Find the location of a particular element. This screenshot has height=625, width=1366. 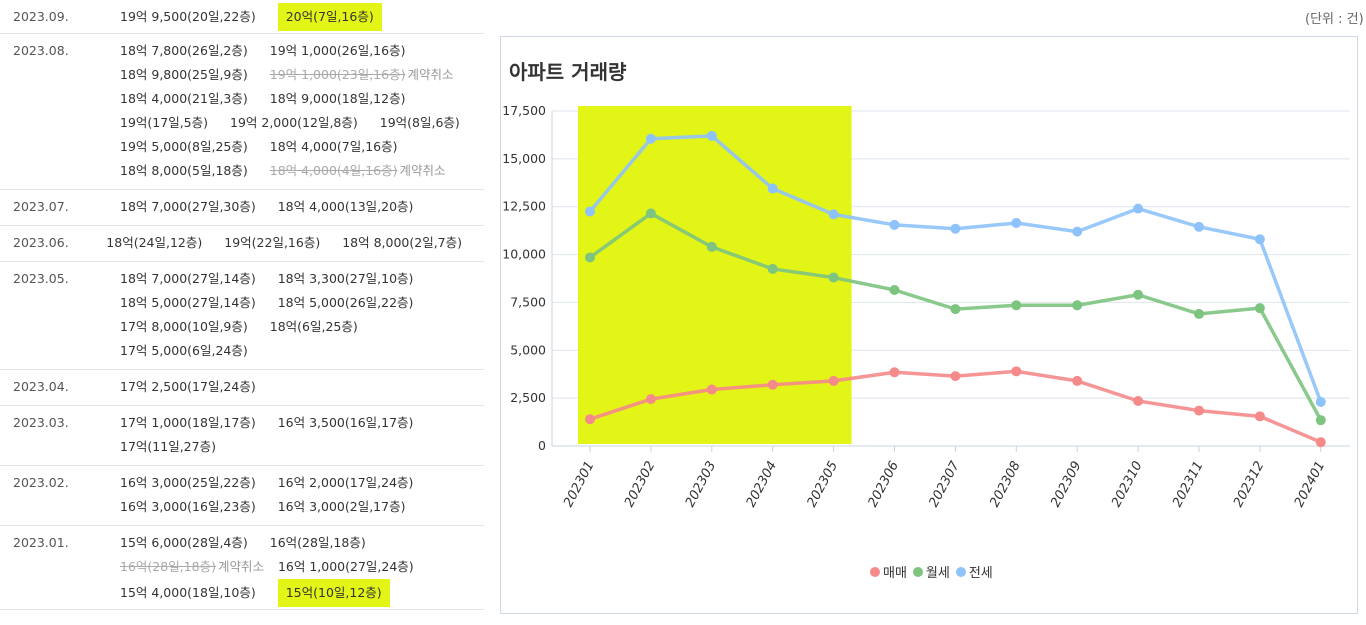

x-tick-label: 202310 is located at coordinates (1127, 484).